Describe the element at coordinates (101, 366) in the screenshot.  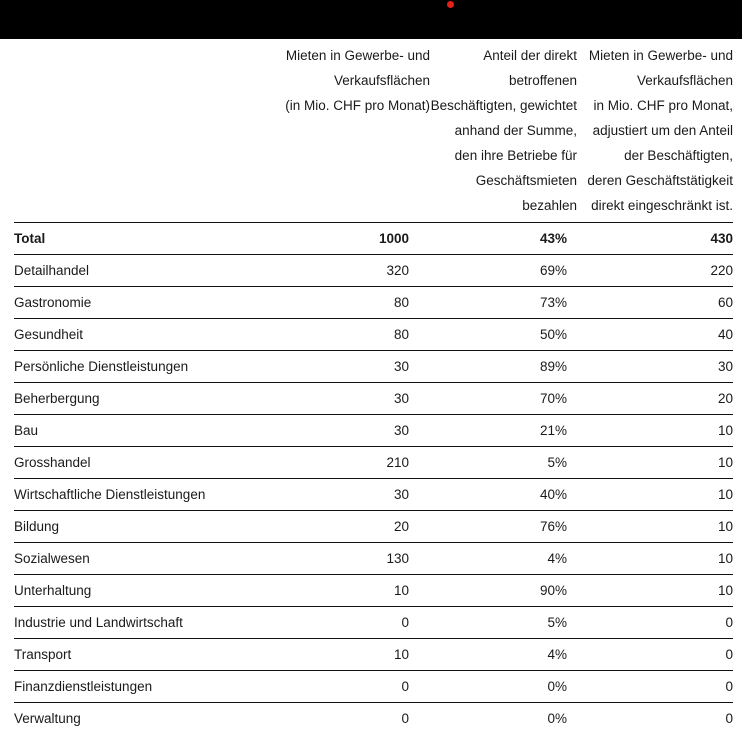
I see `sector-label: Persönliche Dienstleistungen` at that location.